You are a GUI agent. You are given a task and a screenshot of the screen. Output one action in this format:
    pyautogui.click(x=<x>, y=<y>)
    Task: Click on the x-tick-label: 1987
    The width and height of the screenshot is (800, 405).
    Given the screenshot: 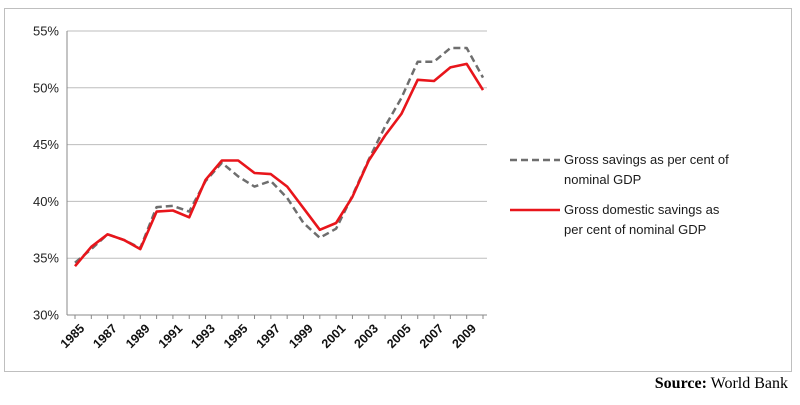 What is the action you would take?
    pyautogui.click(x=105, y=336)
    